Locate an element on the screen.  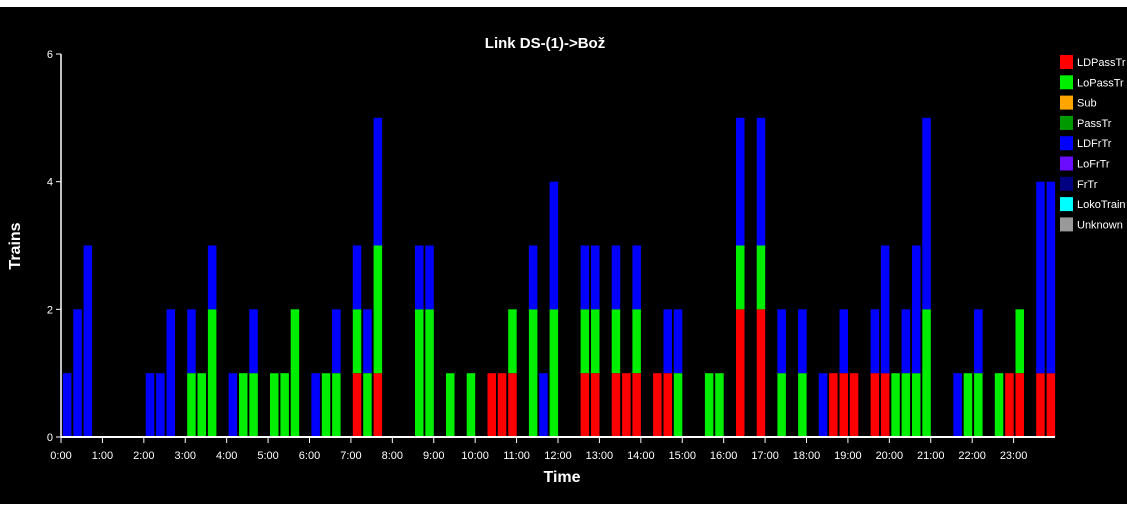
bar-lopasstr-2045 is located at coordinates (926, 373).